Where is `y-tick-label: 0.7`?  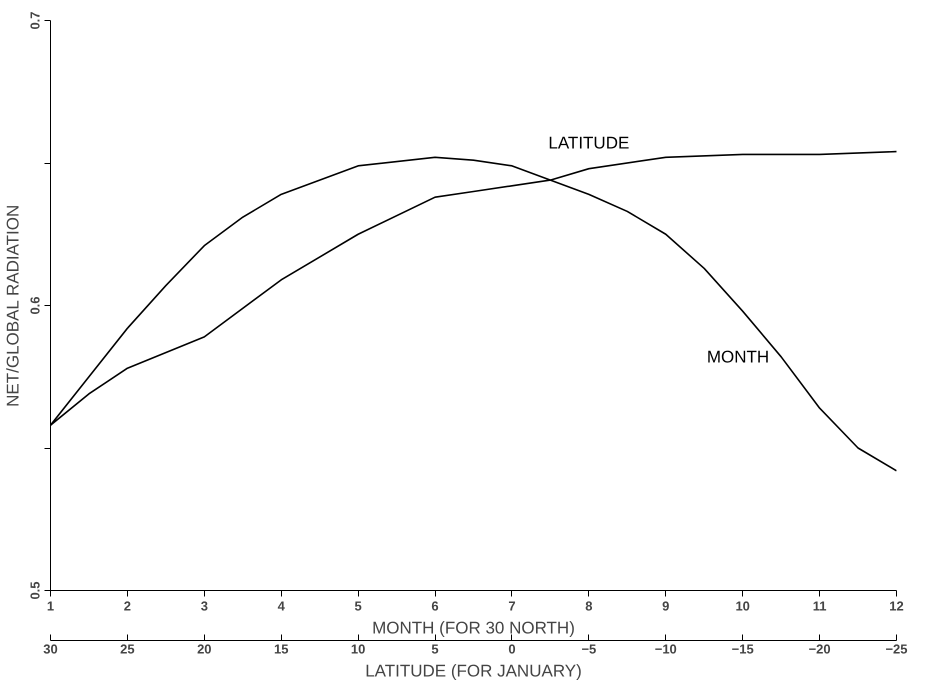
y-tick-label: 0.7 is located at coordinates (35, 20).